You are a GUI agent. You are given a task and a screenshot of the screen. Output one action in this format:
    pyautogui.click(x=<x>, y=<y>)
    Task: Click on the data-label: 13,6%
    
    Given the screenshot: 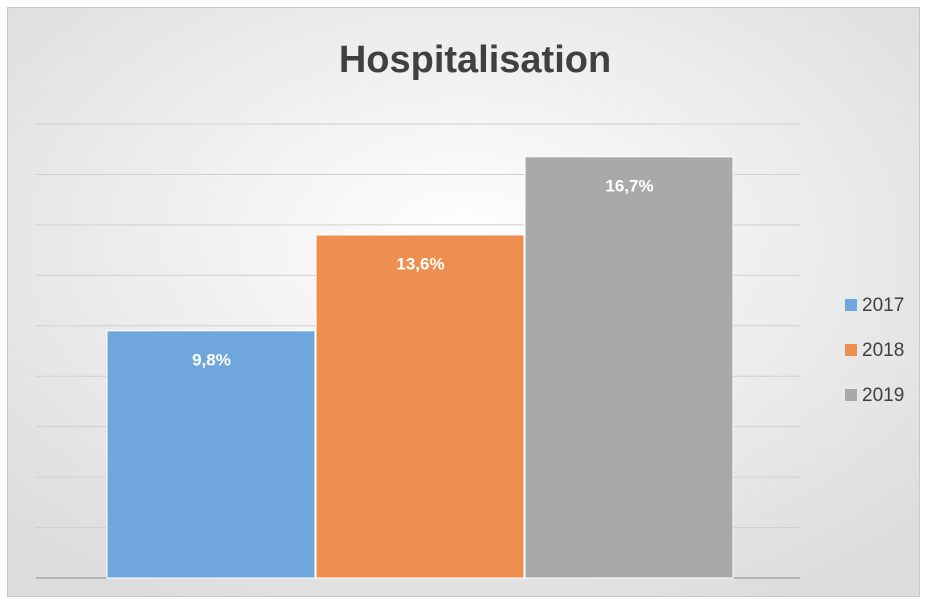 What is the action you would take?
    pyautogui.click(x=420, y=263)
    